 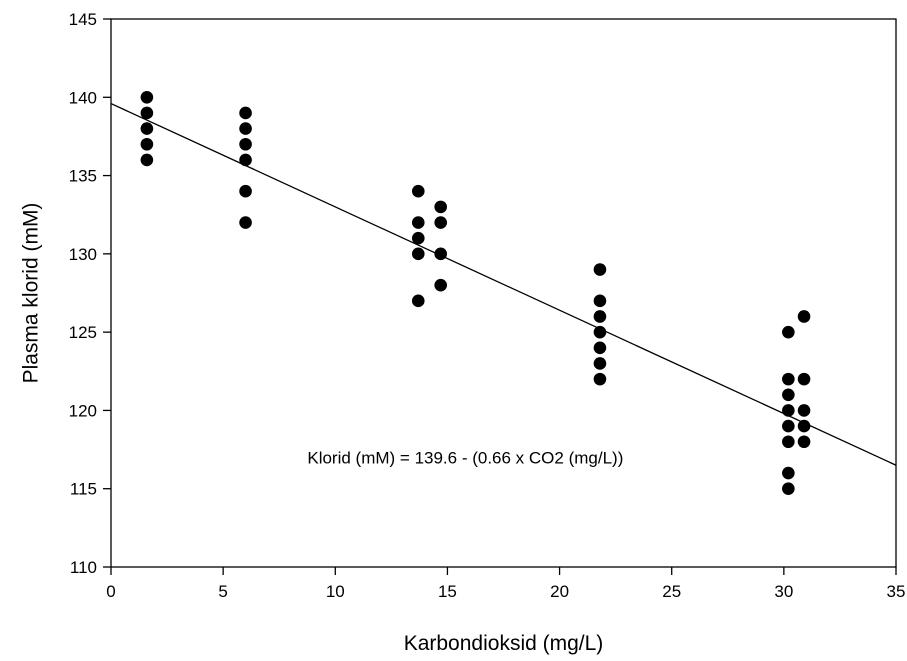 What do you see at coordinates (447, 591) in the screenshot?
I see `x-tick-label: 15` at bounding box center [447, 591].